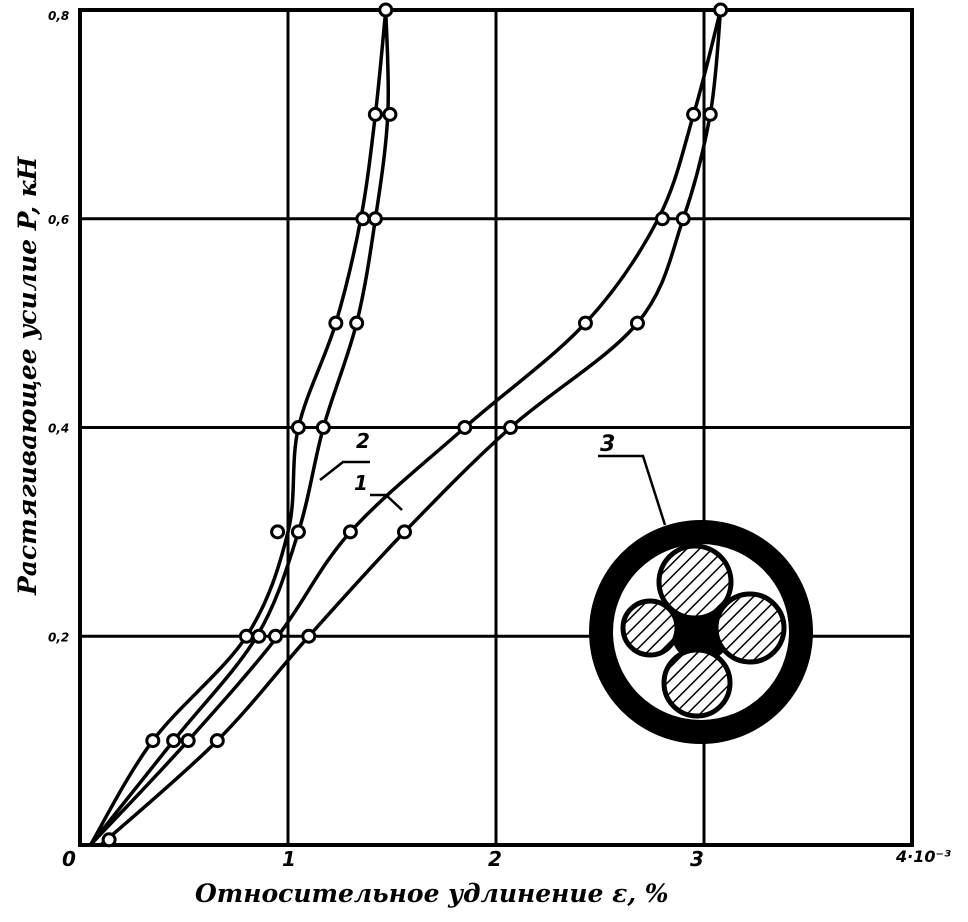  I want to click on curve-label-3: 3, so click(607, 444).